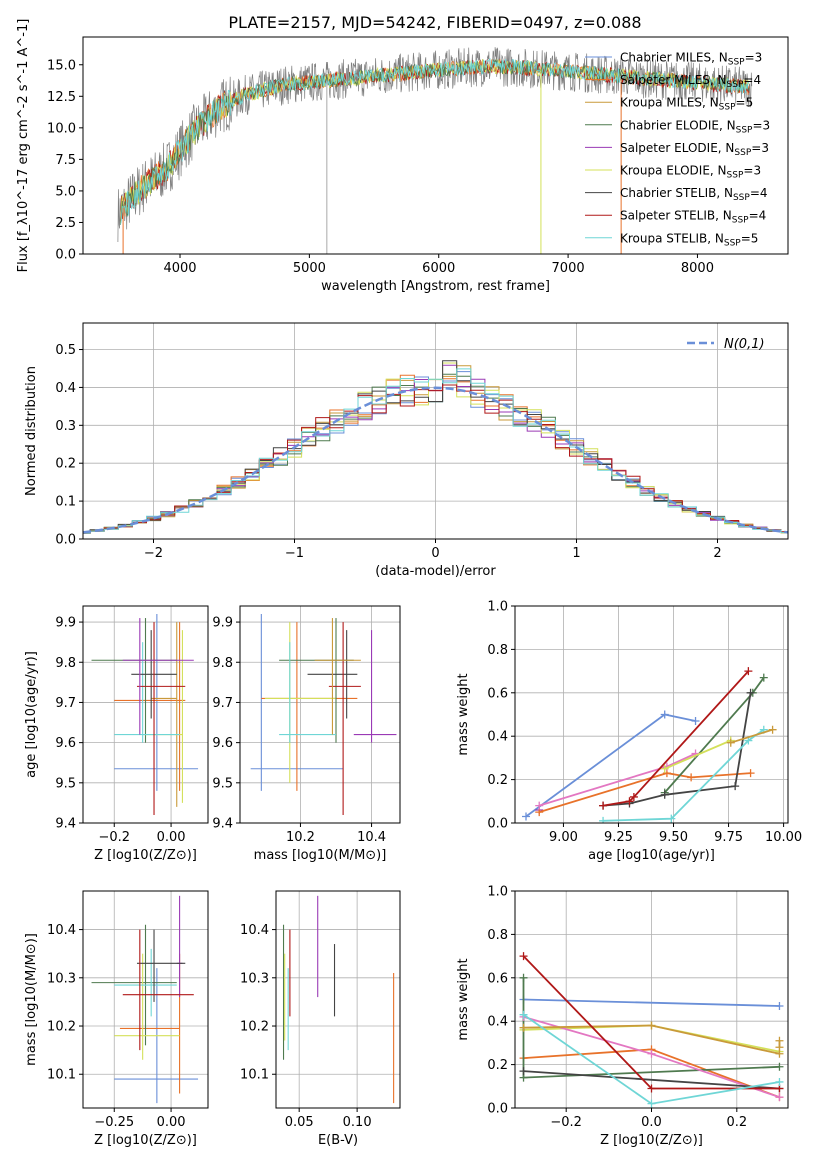 This screenshot has height=1174, width=819. I want to click on x-tick-label: 9.75, so click(728, 837).